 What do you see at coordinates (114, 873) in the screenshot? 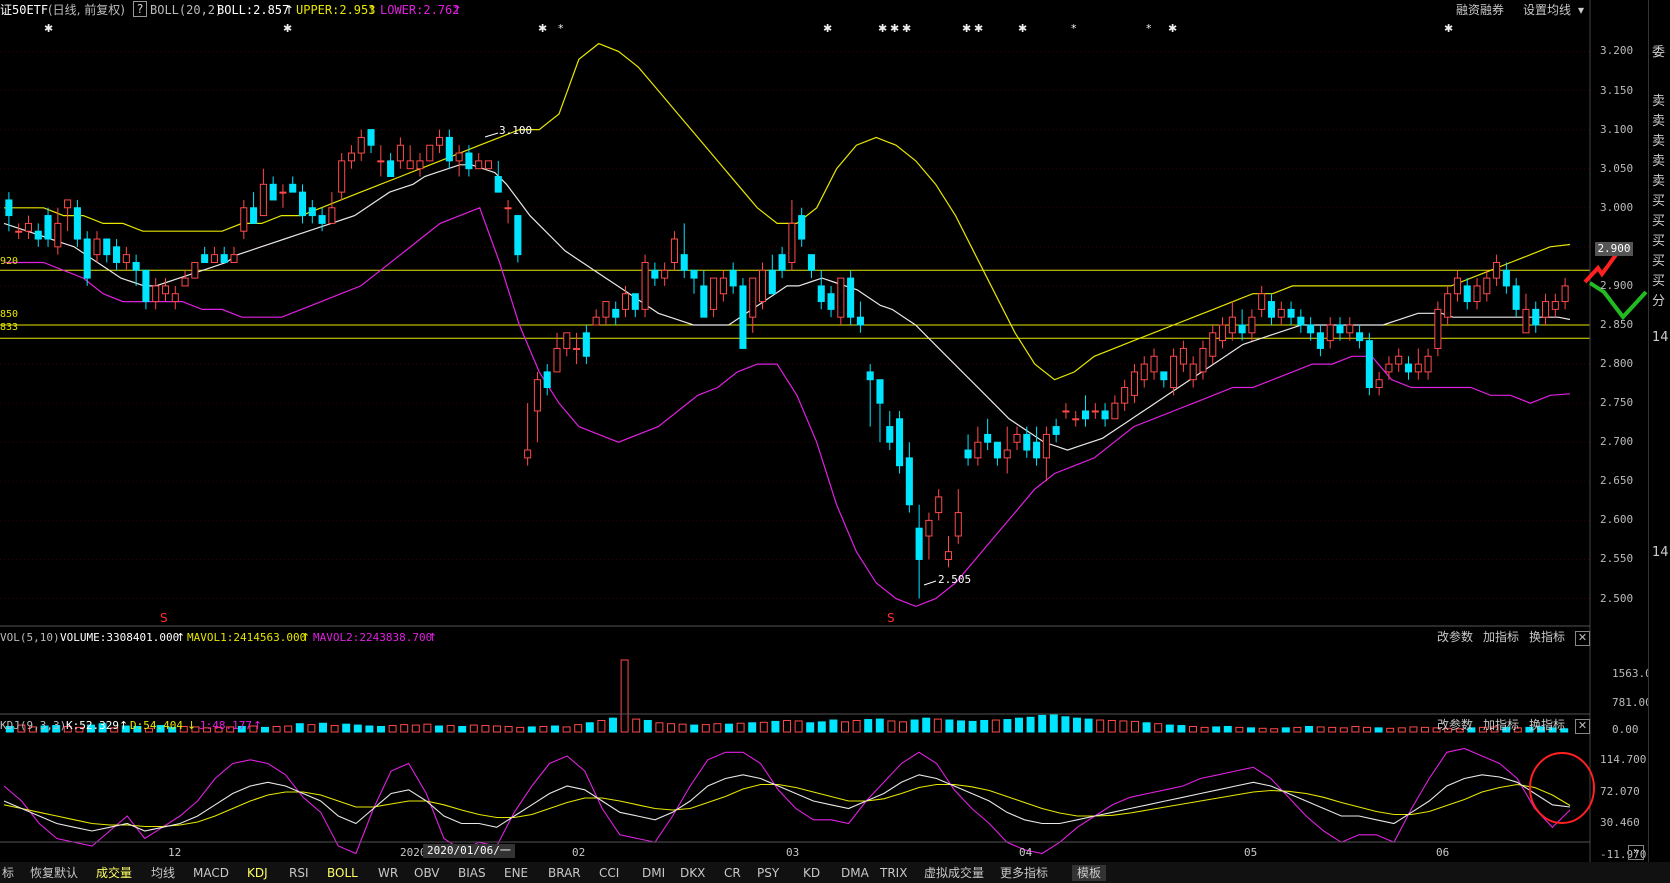
I see `tab-2: 成交量` at bounding box center [114, 873].